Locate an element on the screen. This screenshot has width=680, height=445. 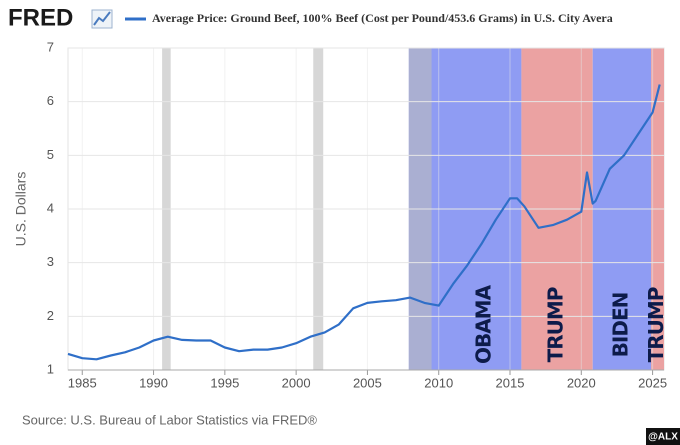
region-label: OBAMA is located at coordinates (484, 324).